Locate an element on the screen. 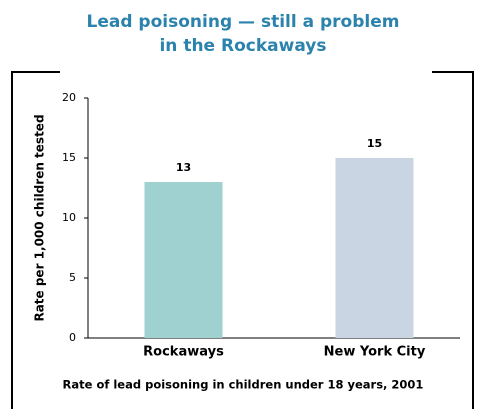 This screenshot has height=409, width=486. x-tick-label: New York City is located at coordinates (375, 352).